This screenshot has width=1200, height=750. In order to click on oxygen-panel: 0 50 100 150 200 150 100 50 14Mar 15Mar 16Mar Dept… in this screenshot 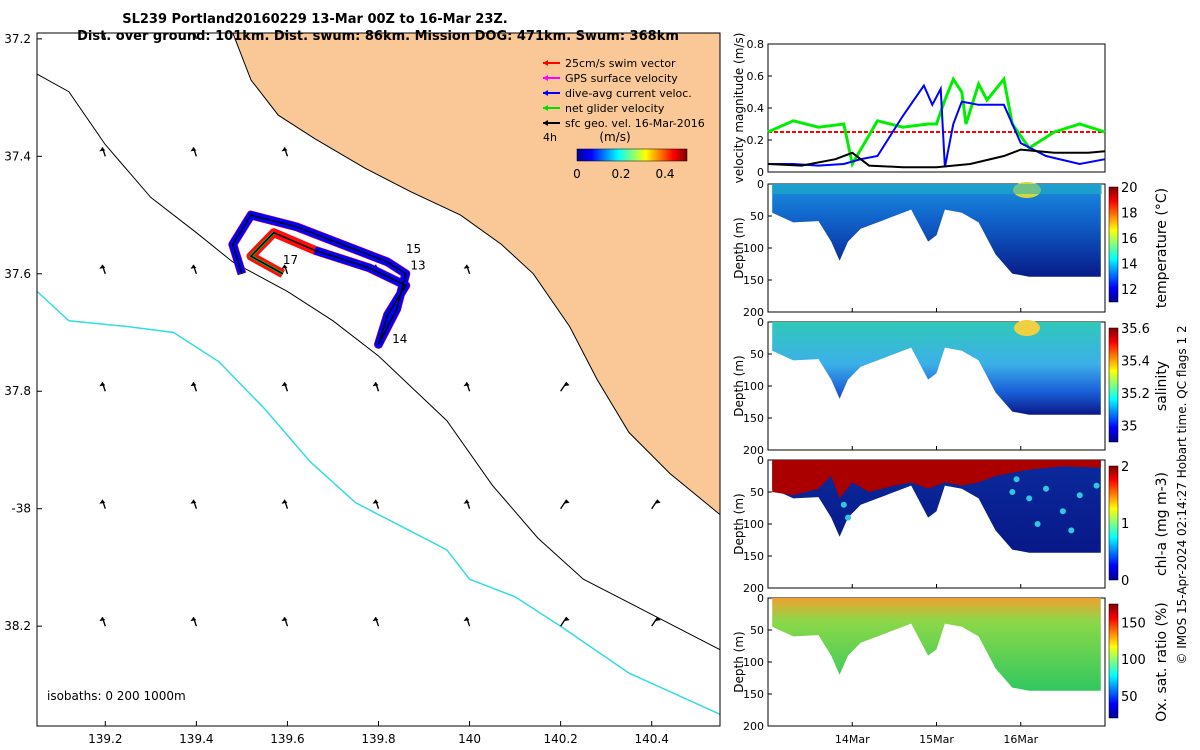, I will do `click(951, 669)`.